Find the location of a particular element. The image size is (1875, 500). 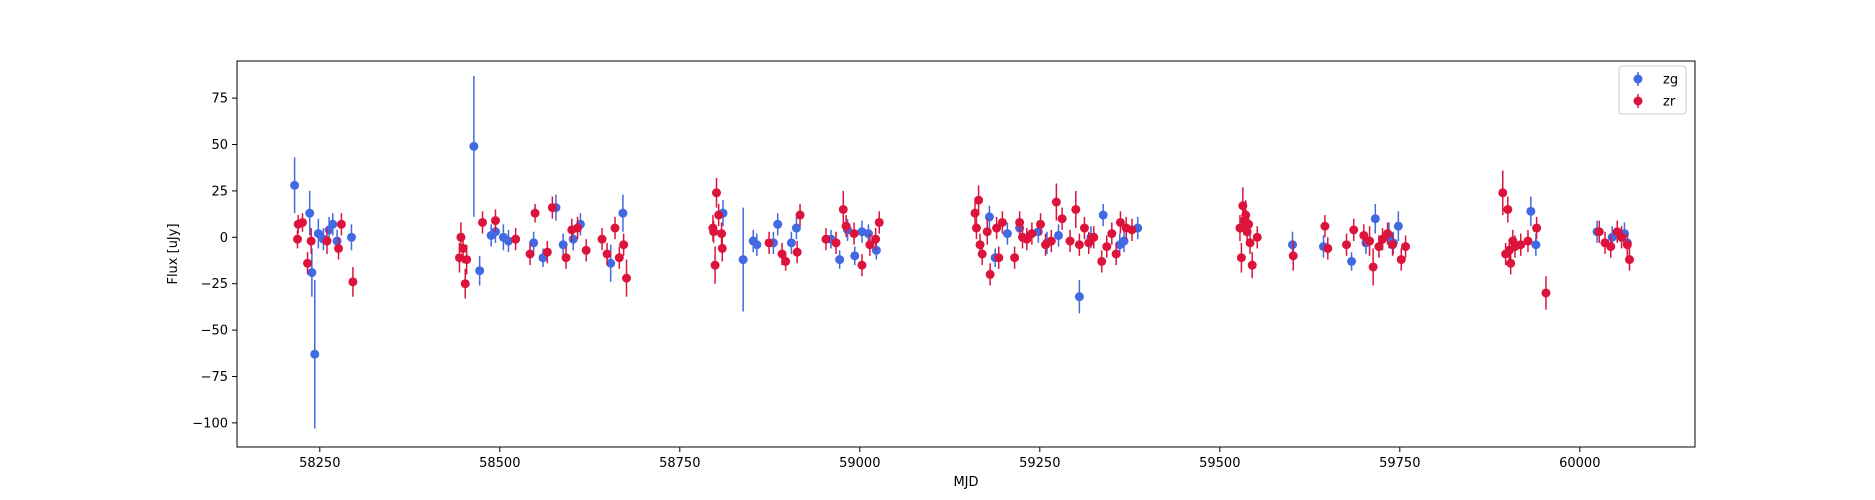

x-tick-label: 59250 is located at coordinates (1039, 463).